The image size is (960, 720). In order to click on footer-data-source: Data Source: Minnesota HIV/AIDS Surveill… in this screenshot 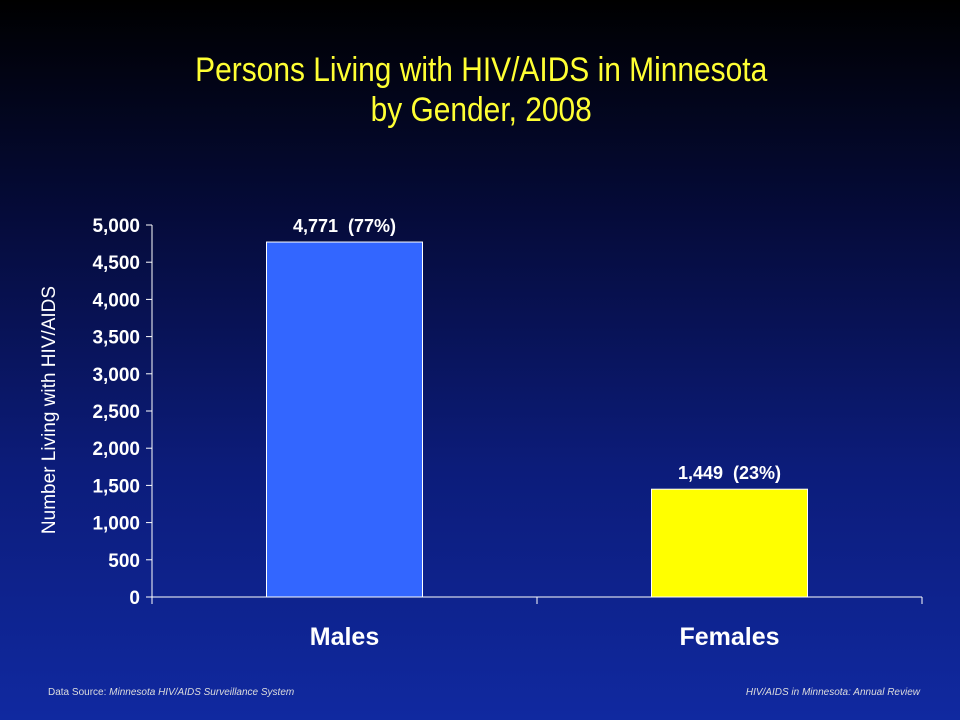, I will do `click(171, 692)`.